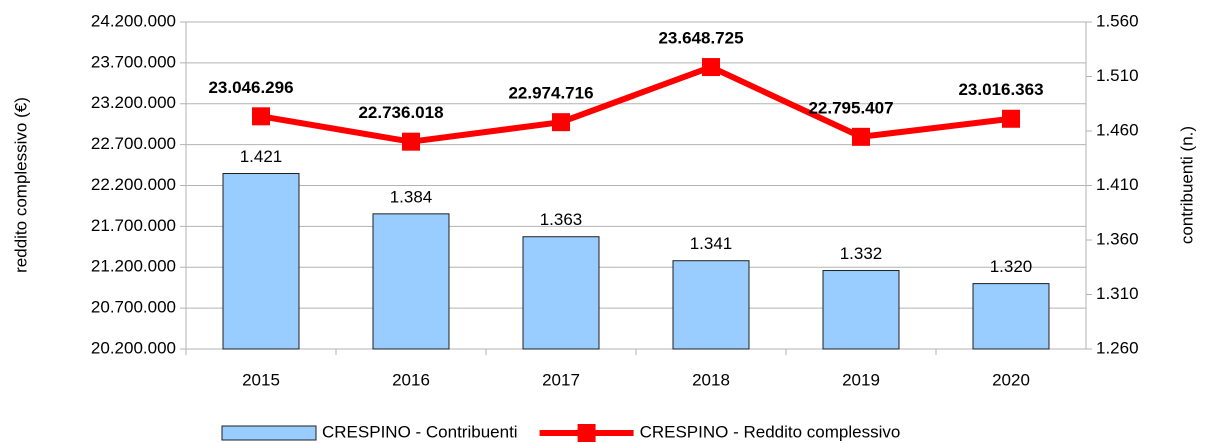 The width and height of the screenshot is (1209, 443). What do you see at coordinates (411, 196) in the screenshot?
I see `bar-value-label: 1.384` at bounding box center [411, 196].